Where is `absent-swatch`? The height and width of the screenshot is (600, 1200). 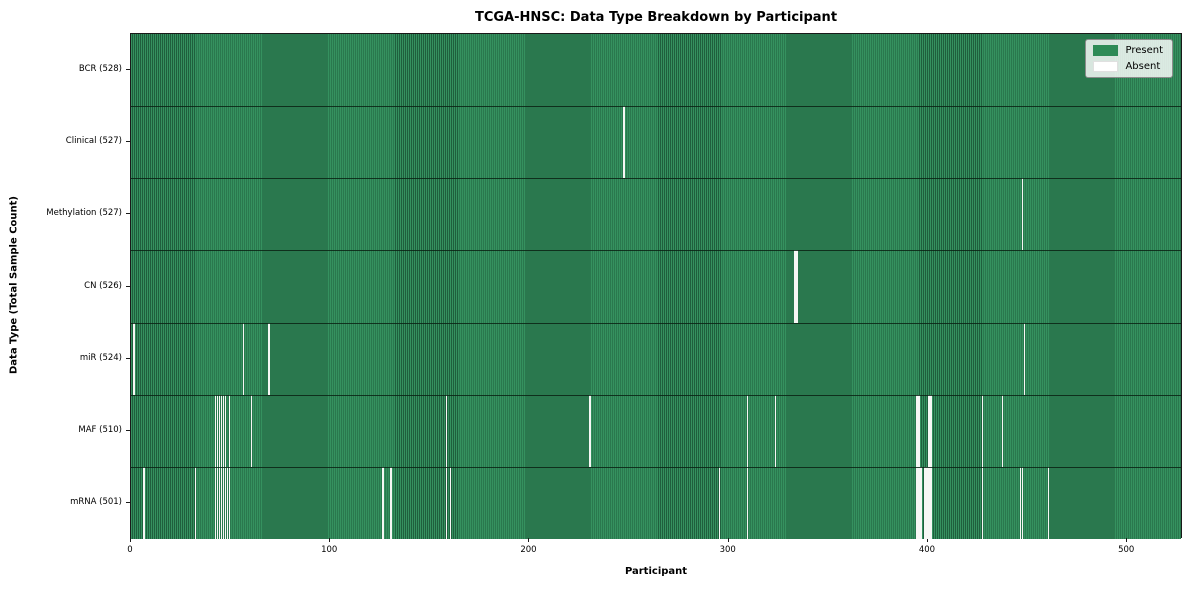
absent-swatch is located at coordinates (1106, 66).